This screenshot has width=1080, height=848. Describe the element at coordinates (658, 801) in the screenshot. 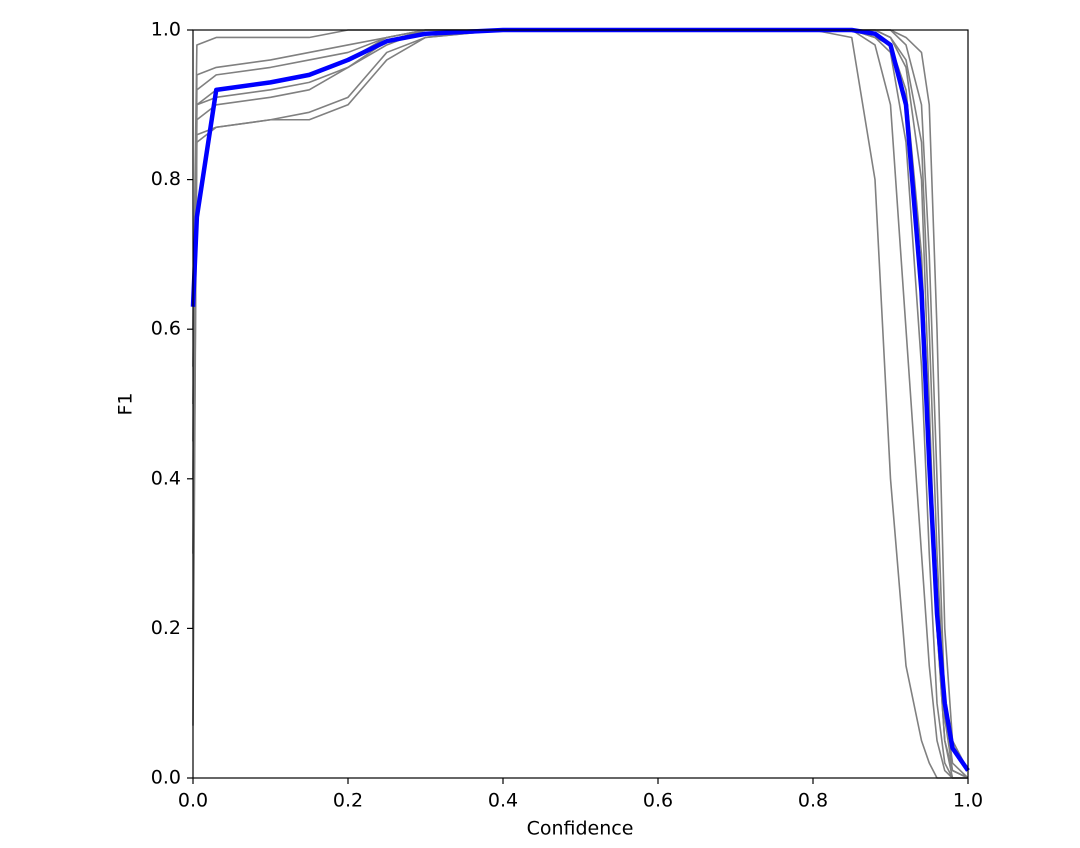

I see `x-tick-label: 0.6` at that location.